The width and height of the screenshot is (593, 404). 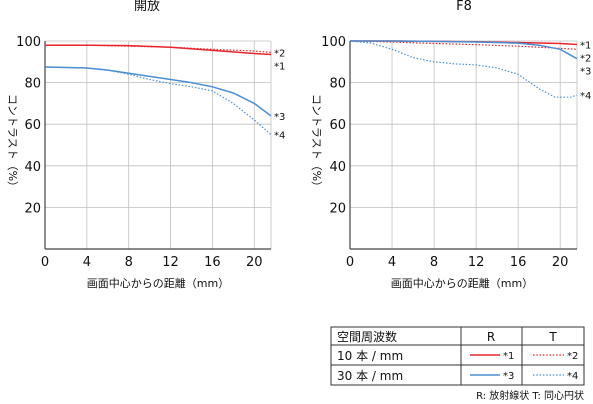 I want to click on legend-header-t: T, so click(x=552, y=337).